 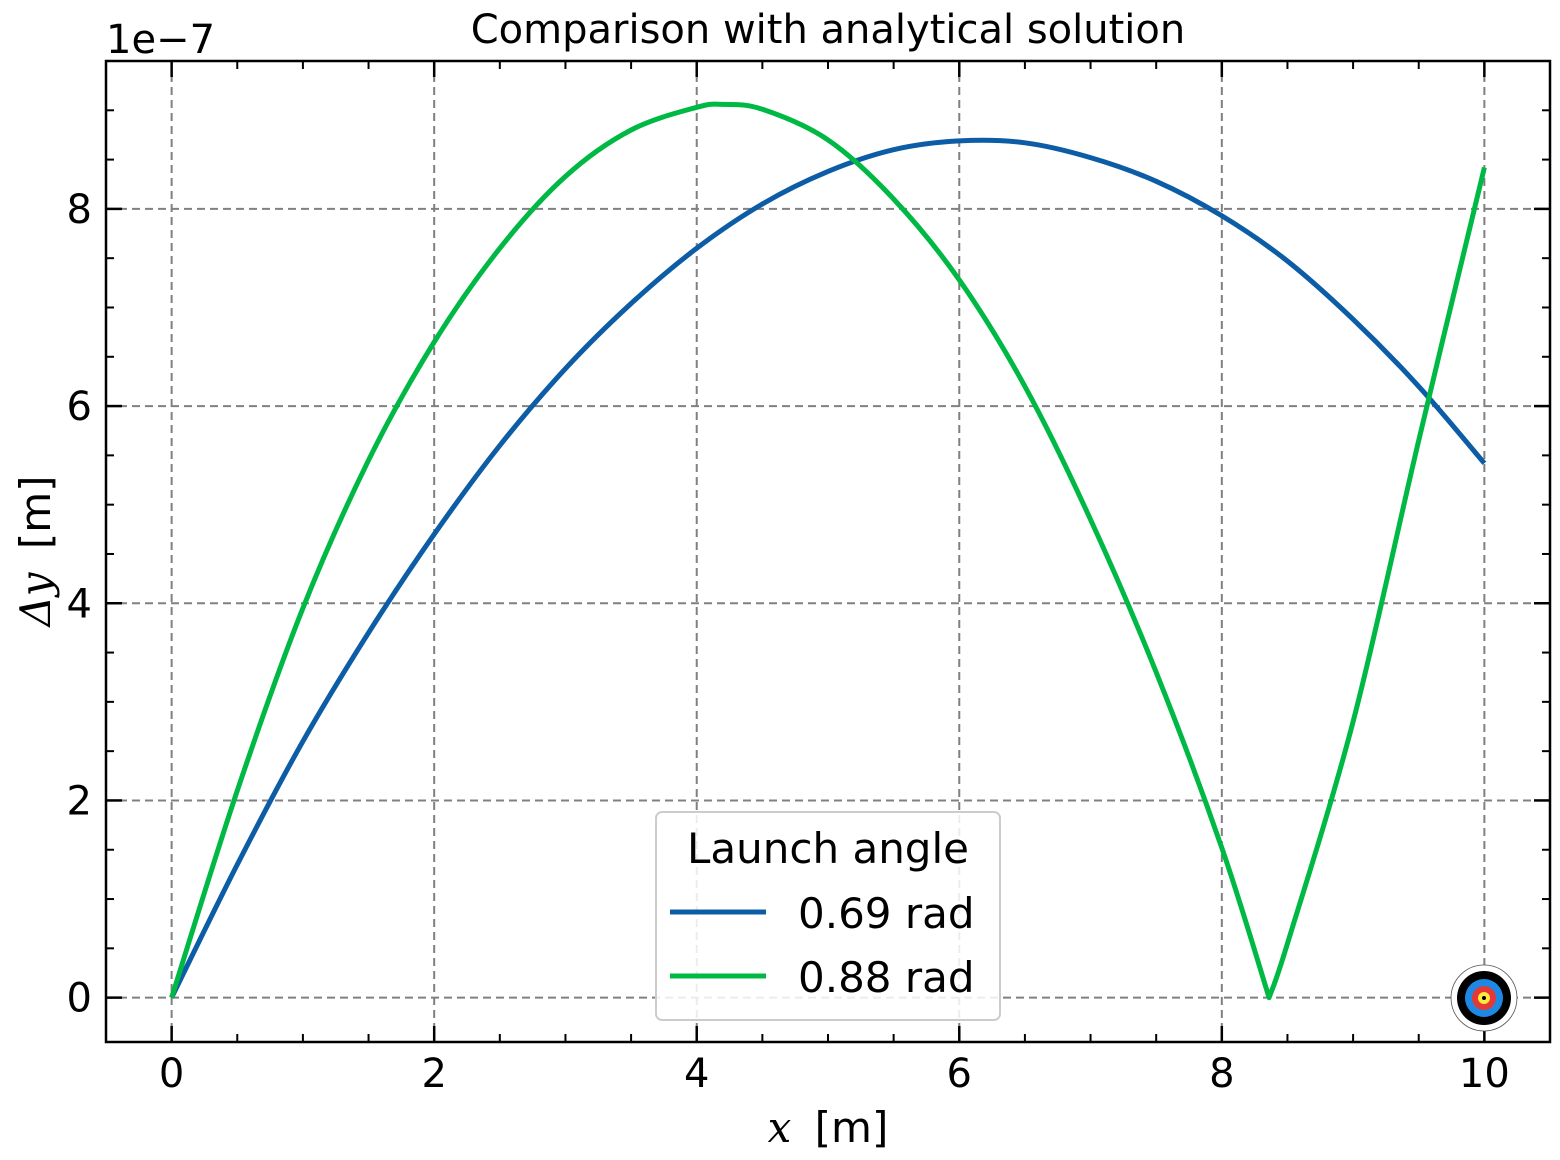 What do you see at coordinates (171, 1074) in the screenshot?
I see `x-tick-label-0: 0` at bounding box center [171, 1074].